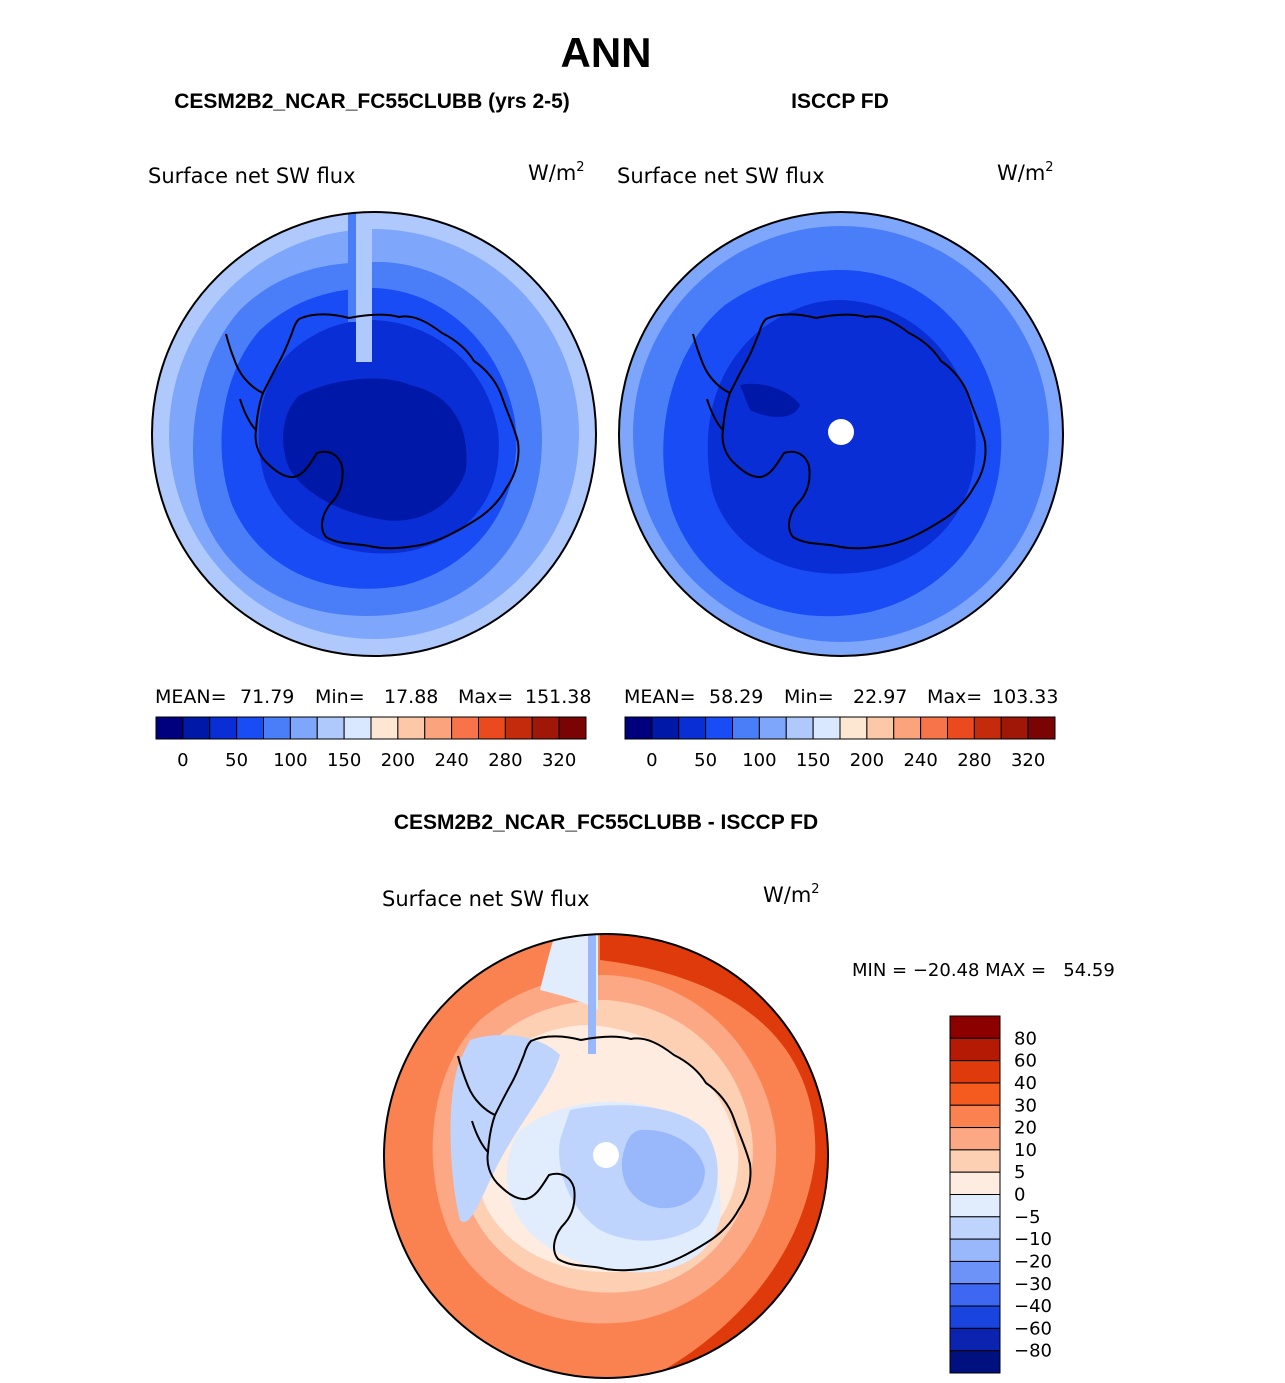 This screenshot has height=1383, width=1285. Describe the element at coordinates (1025, 1061) in the screenshot. I see `colorbar-tick-label: 60` at that location.